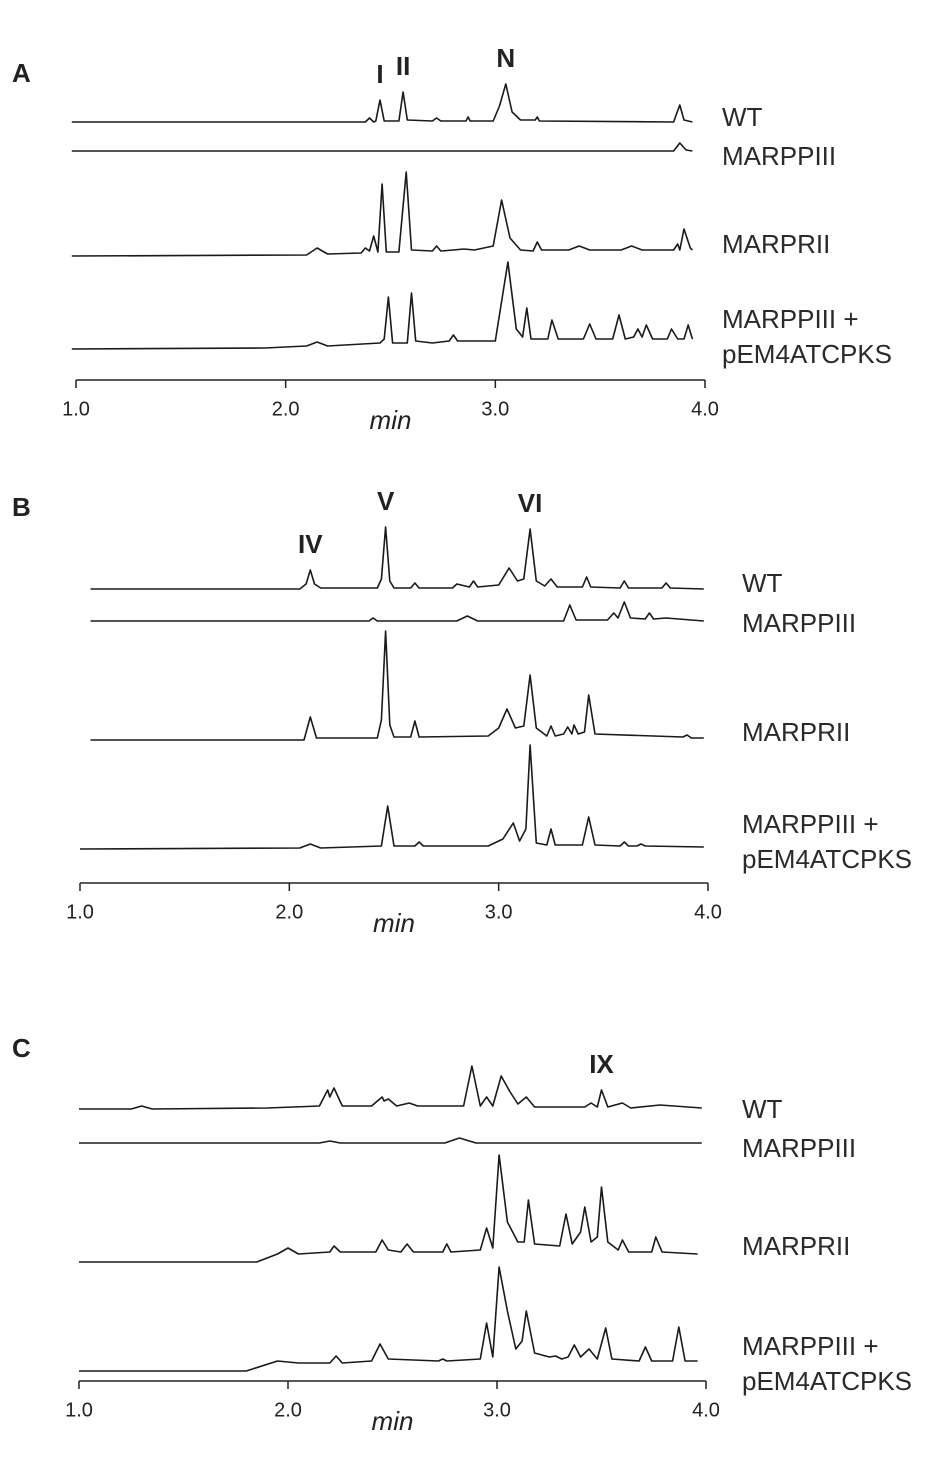  Describe the element at coordinates (21, 73) in the screenshot. I see `panel-label: A` at that location.